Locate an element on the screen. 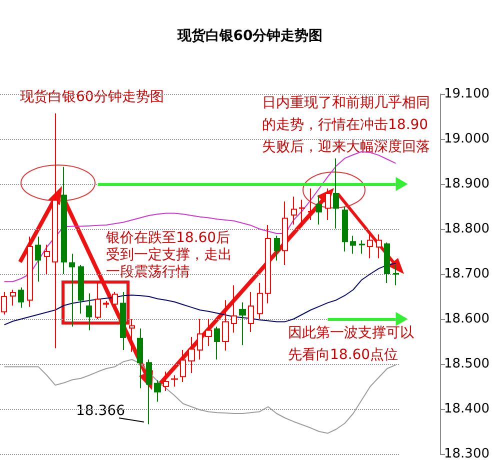 Image resolution: width=500 pixels, height=465 pixels. y-tick-label: 18.900 is located at coordinates (467, 184).